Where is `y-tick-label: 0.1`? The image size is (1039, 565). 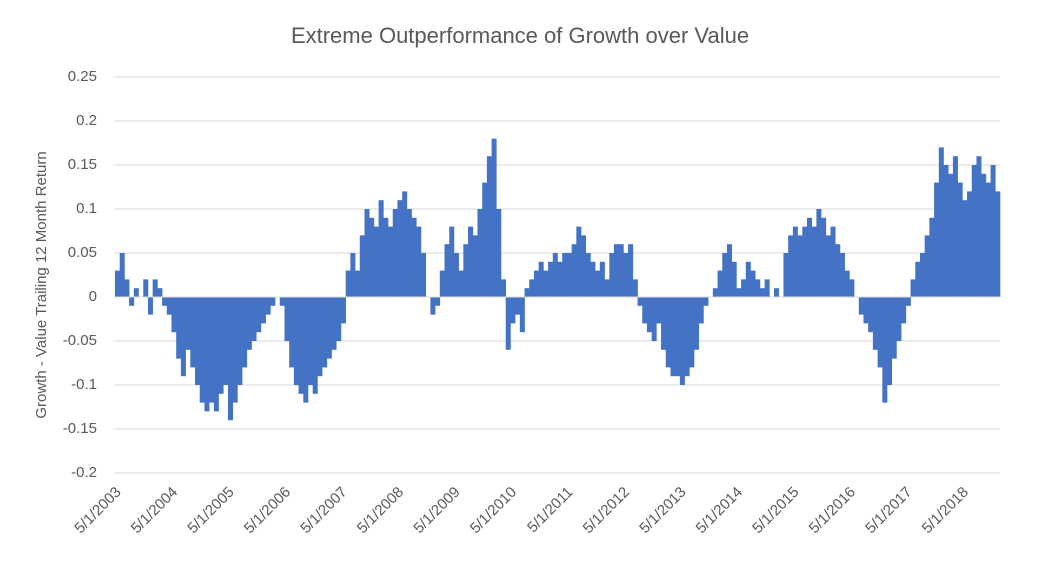 y-tick-label: 0.1 is located at coordinates (86, 208).